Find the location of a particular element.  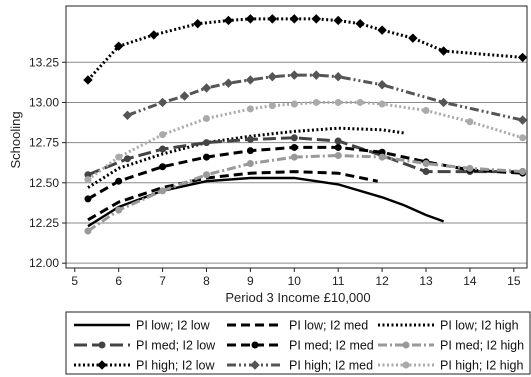

y-tick-label: 12.50 is located at coordinates (44, 183).